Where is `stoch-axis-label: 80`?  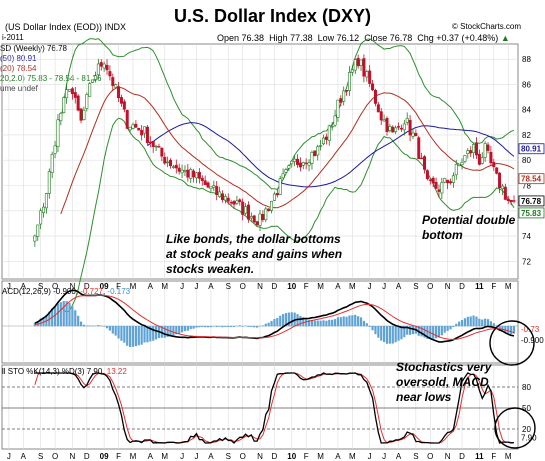
stoch-axis-label: 80 is located at coordinates (526, 387).